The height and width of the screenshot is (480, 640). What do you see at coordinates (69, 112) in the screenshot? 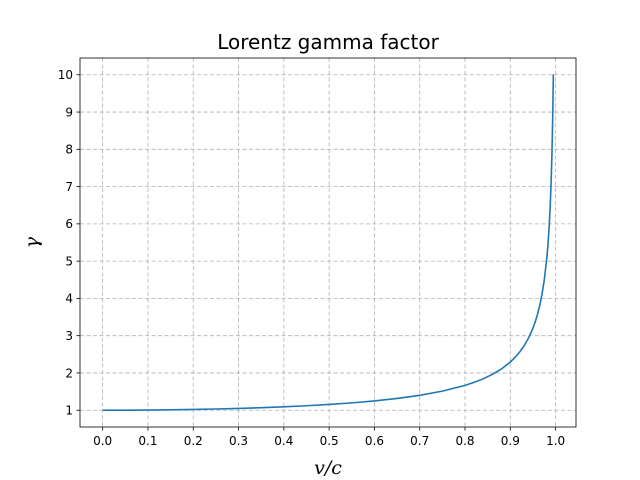
I see `y-tick-label: 9` at bounding box center [69, 112].